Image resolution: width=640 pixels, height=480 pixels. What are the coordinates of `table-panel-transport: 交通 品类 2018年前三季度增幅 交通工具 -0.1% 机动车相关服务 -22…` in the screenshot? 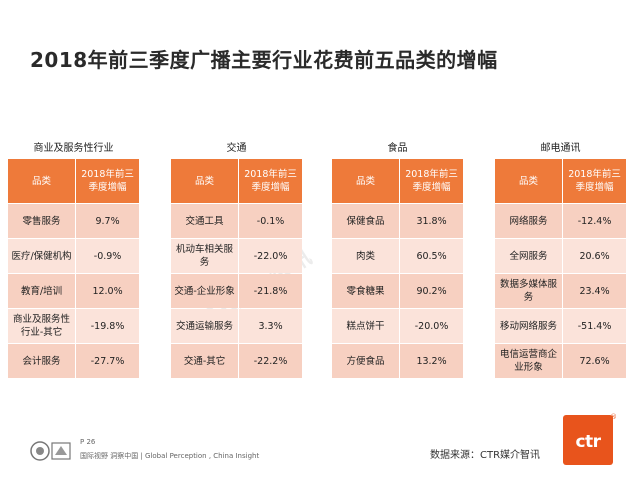 It's located at (236, 259).